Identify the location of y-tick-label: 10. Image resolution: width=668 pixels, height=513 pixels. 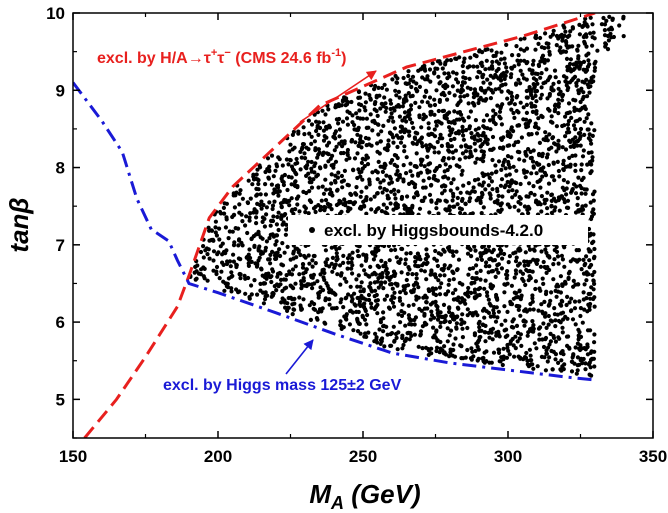
(55, 13).